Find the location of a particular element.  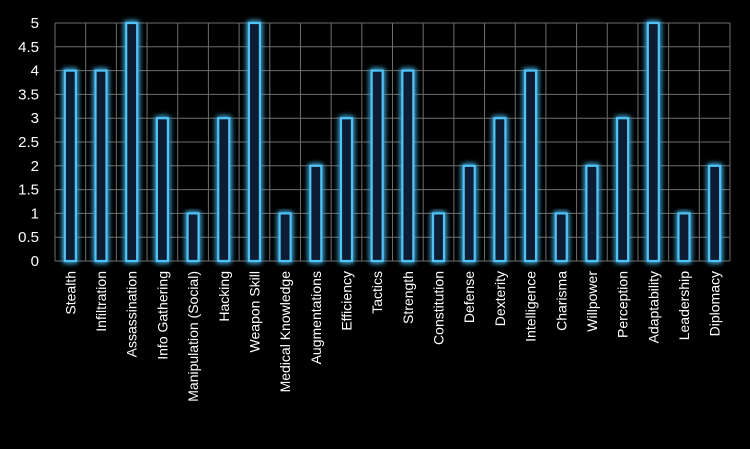

x-tick-label: Info Gathering is located at coordinates (162, 315).